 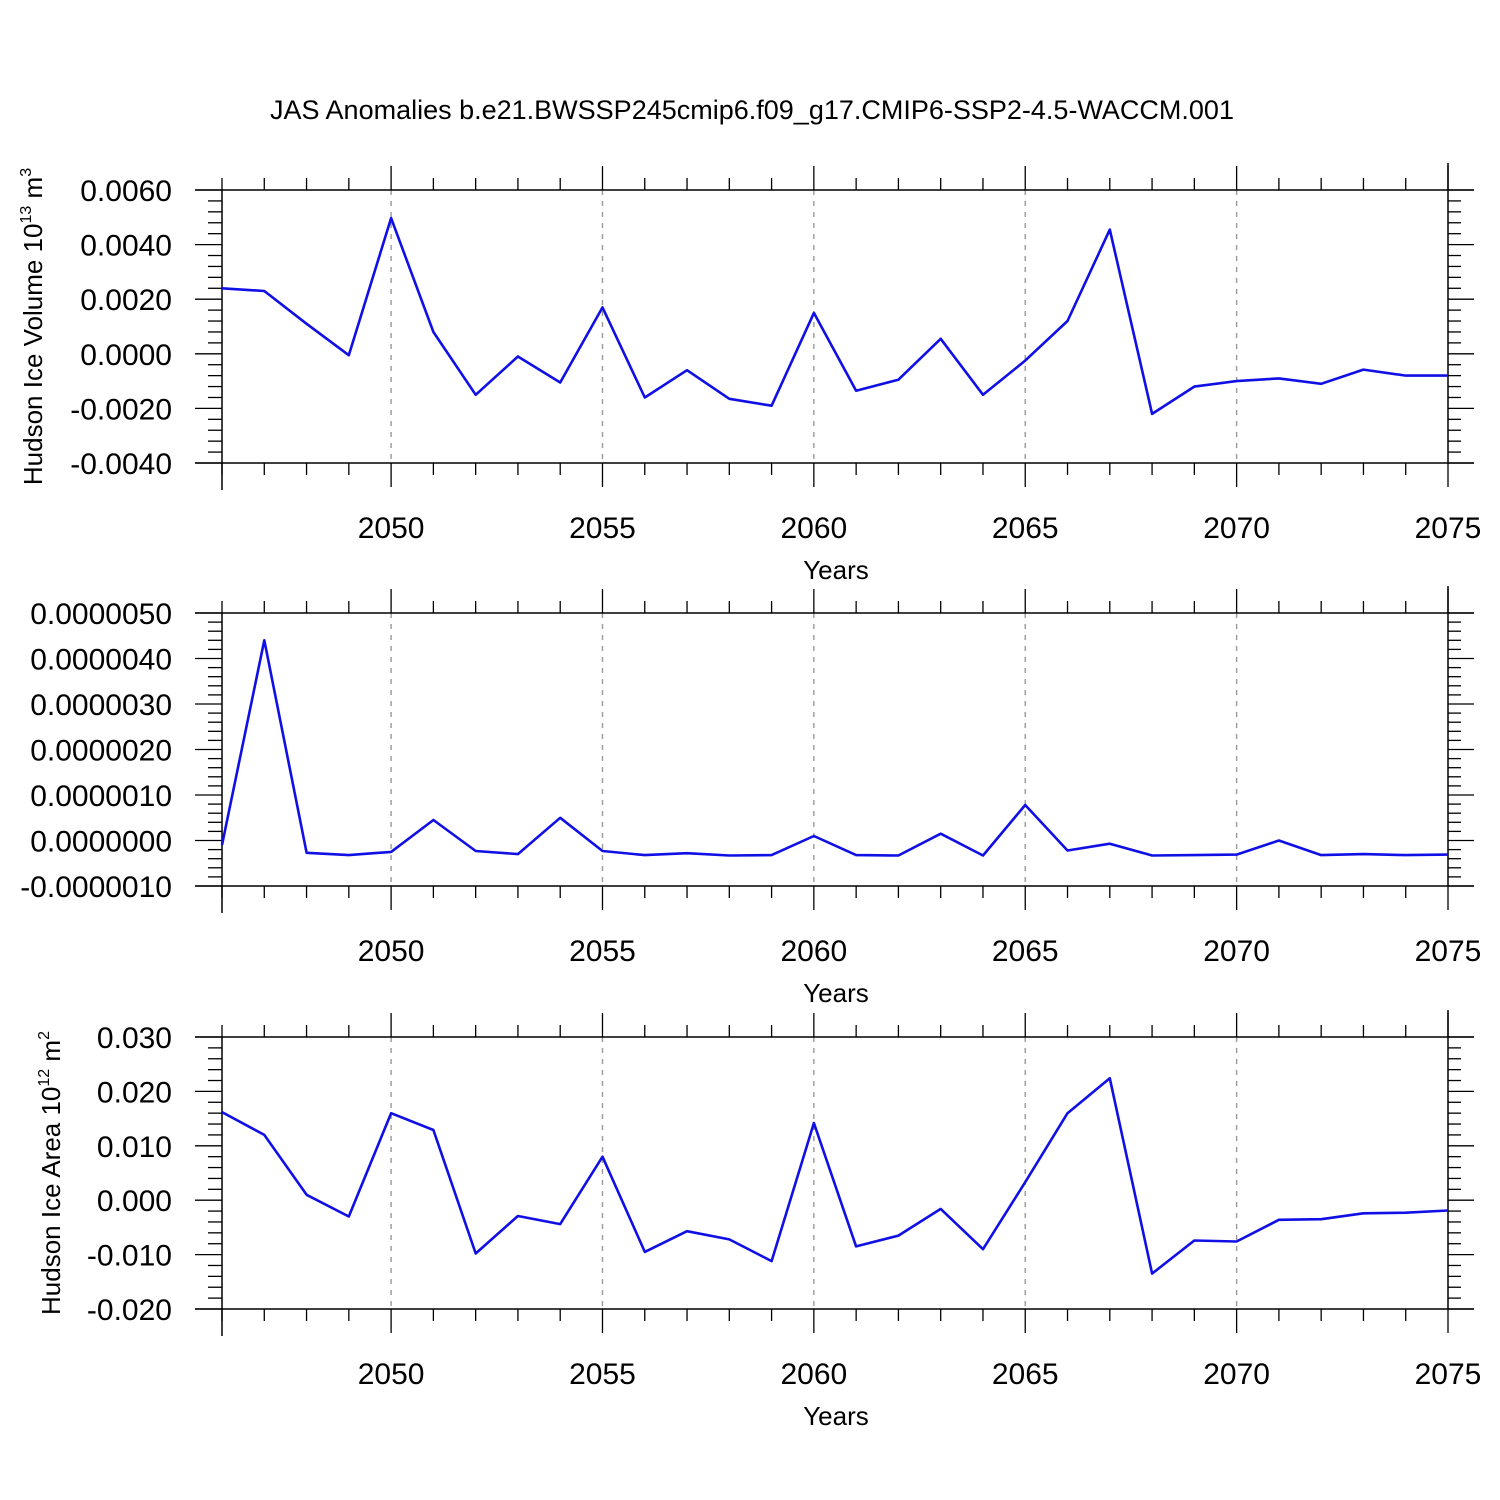 I want to click on y-tick-label: 0.0060, so click(x=126, y=191).